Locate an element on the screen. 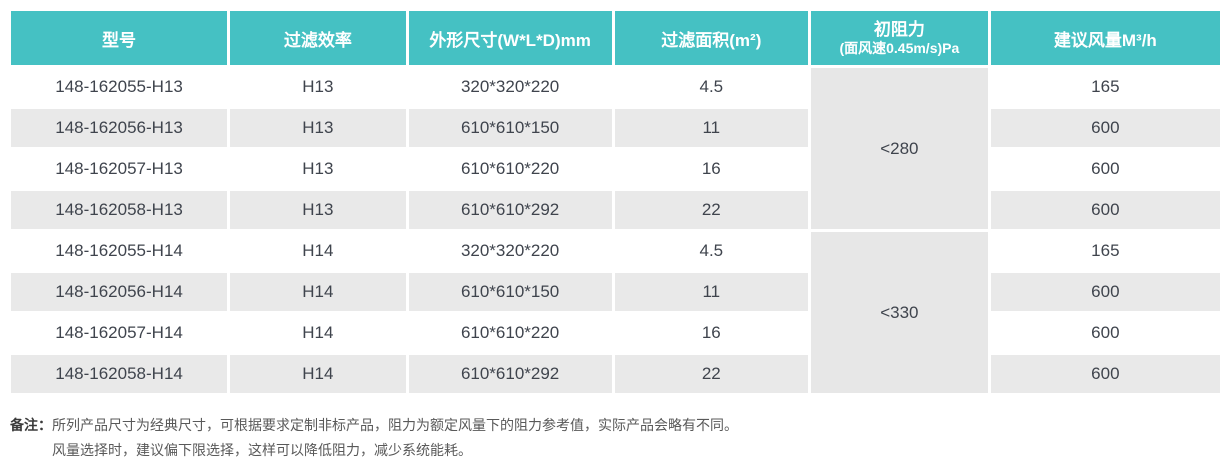 This screenshot has width=1231, height=470. col-header-efficiency: 过滤效率 is located at coordinates (318, 38).